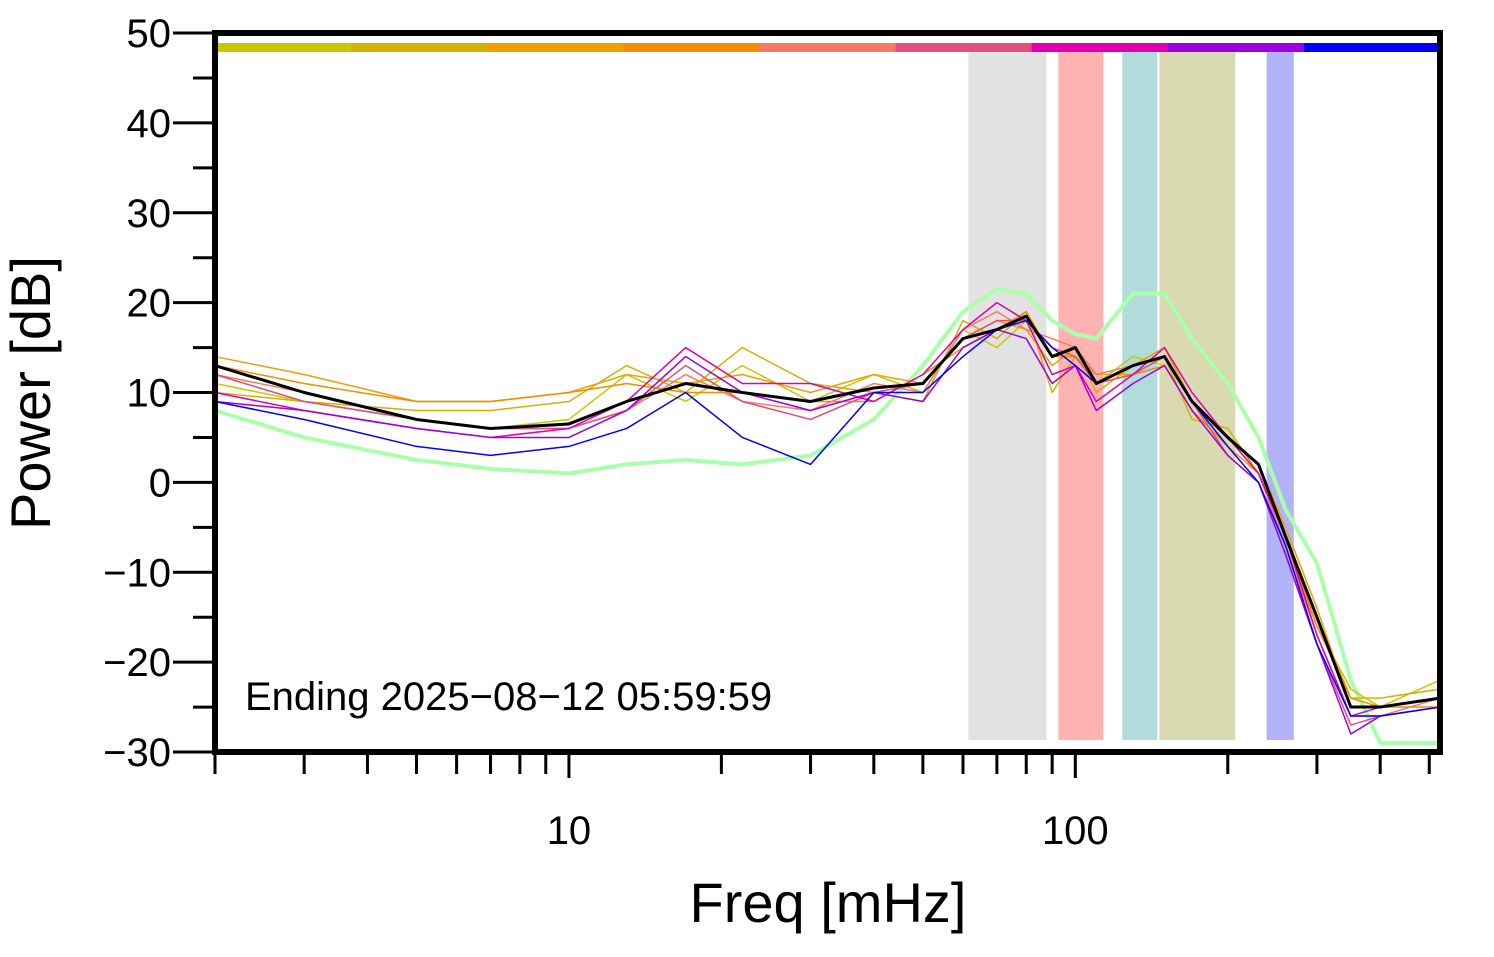  Describe the element at coordinates (137, 663) in the screenshot. I see `y-tick-label: −20` at that location.